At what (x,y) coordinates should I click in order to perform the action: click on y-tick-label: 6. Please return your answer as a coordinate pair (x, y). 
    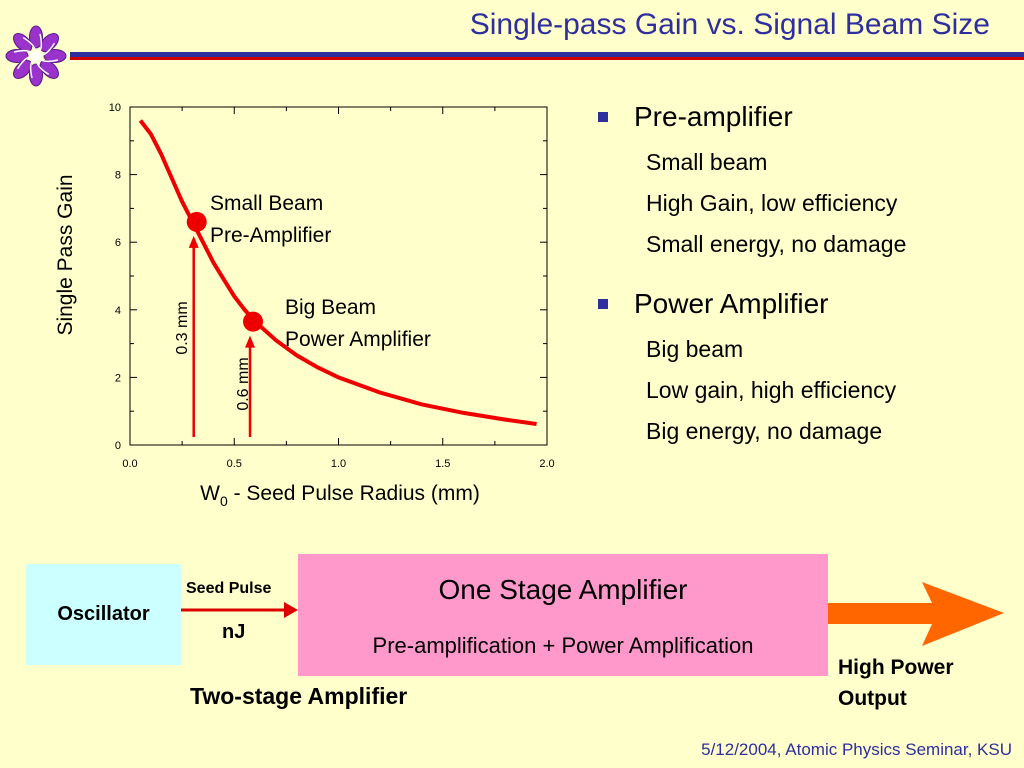
    Looking at the image, I should click on (118, 243).